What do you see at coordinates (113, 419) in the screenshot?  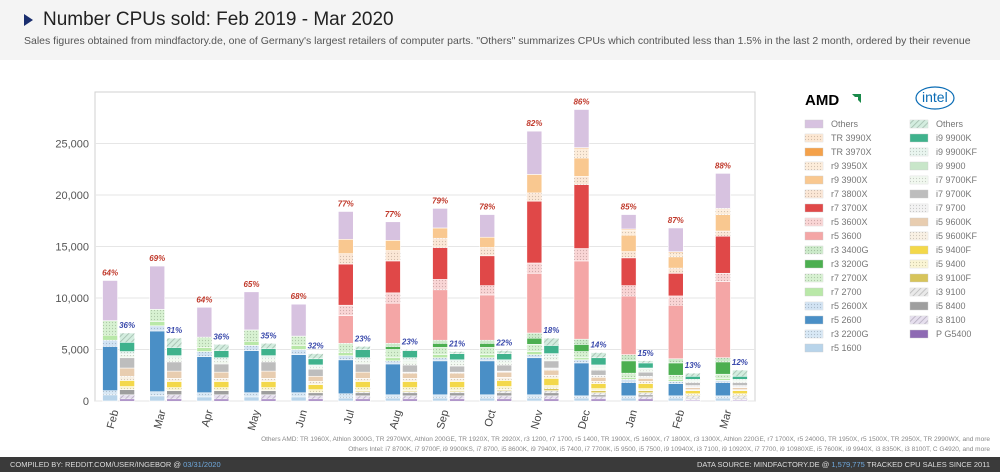 I see `x-tick-label: Feb` at bounding box center [113, 419].